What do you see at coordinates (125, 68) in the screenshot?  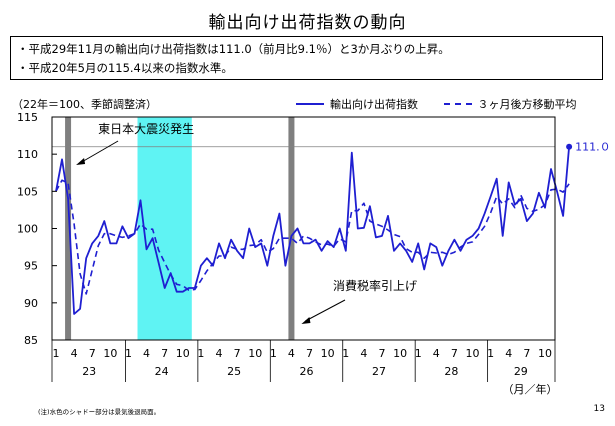 I see `summary-line-2: ・平成20年5月の115.4以来の指数水準。` at bounding box center [125, 68].